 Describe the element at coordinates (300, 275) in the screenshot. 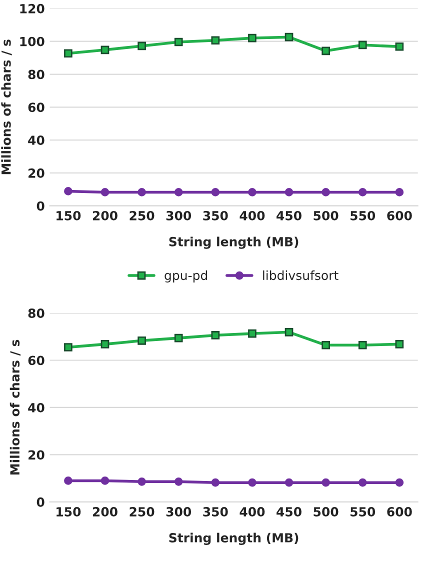

I see `legend-label: libdivsufsort` at that location.